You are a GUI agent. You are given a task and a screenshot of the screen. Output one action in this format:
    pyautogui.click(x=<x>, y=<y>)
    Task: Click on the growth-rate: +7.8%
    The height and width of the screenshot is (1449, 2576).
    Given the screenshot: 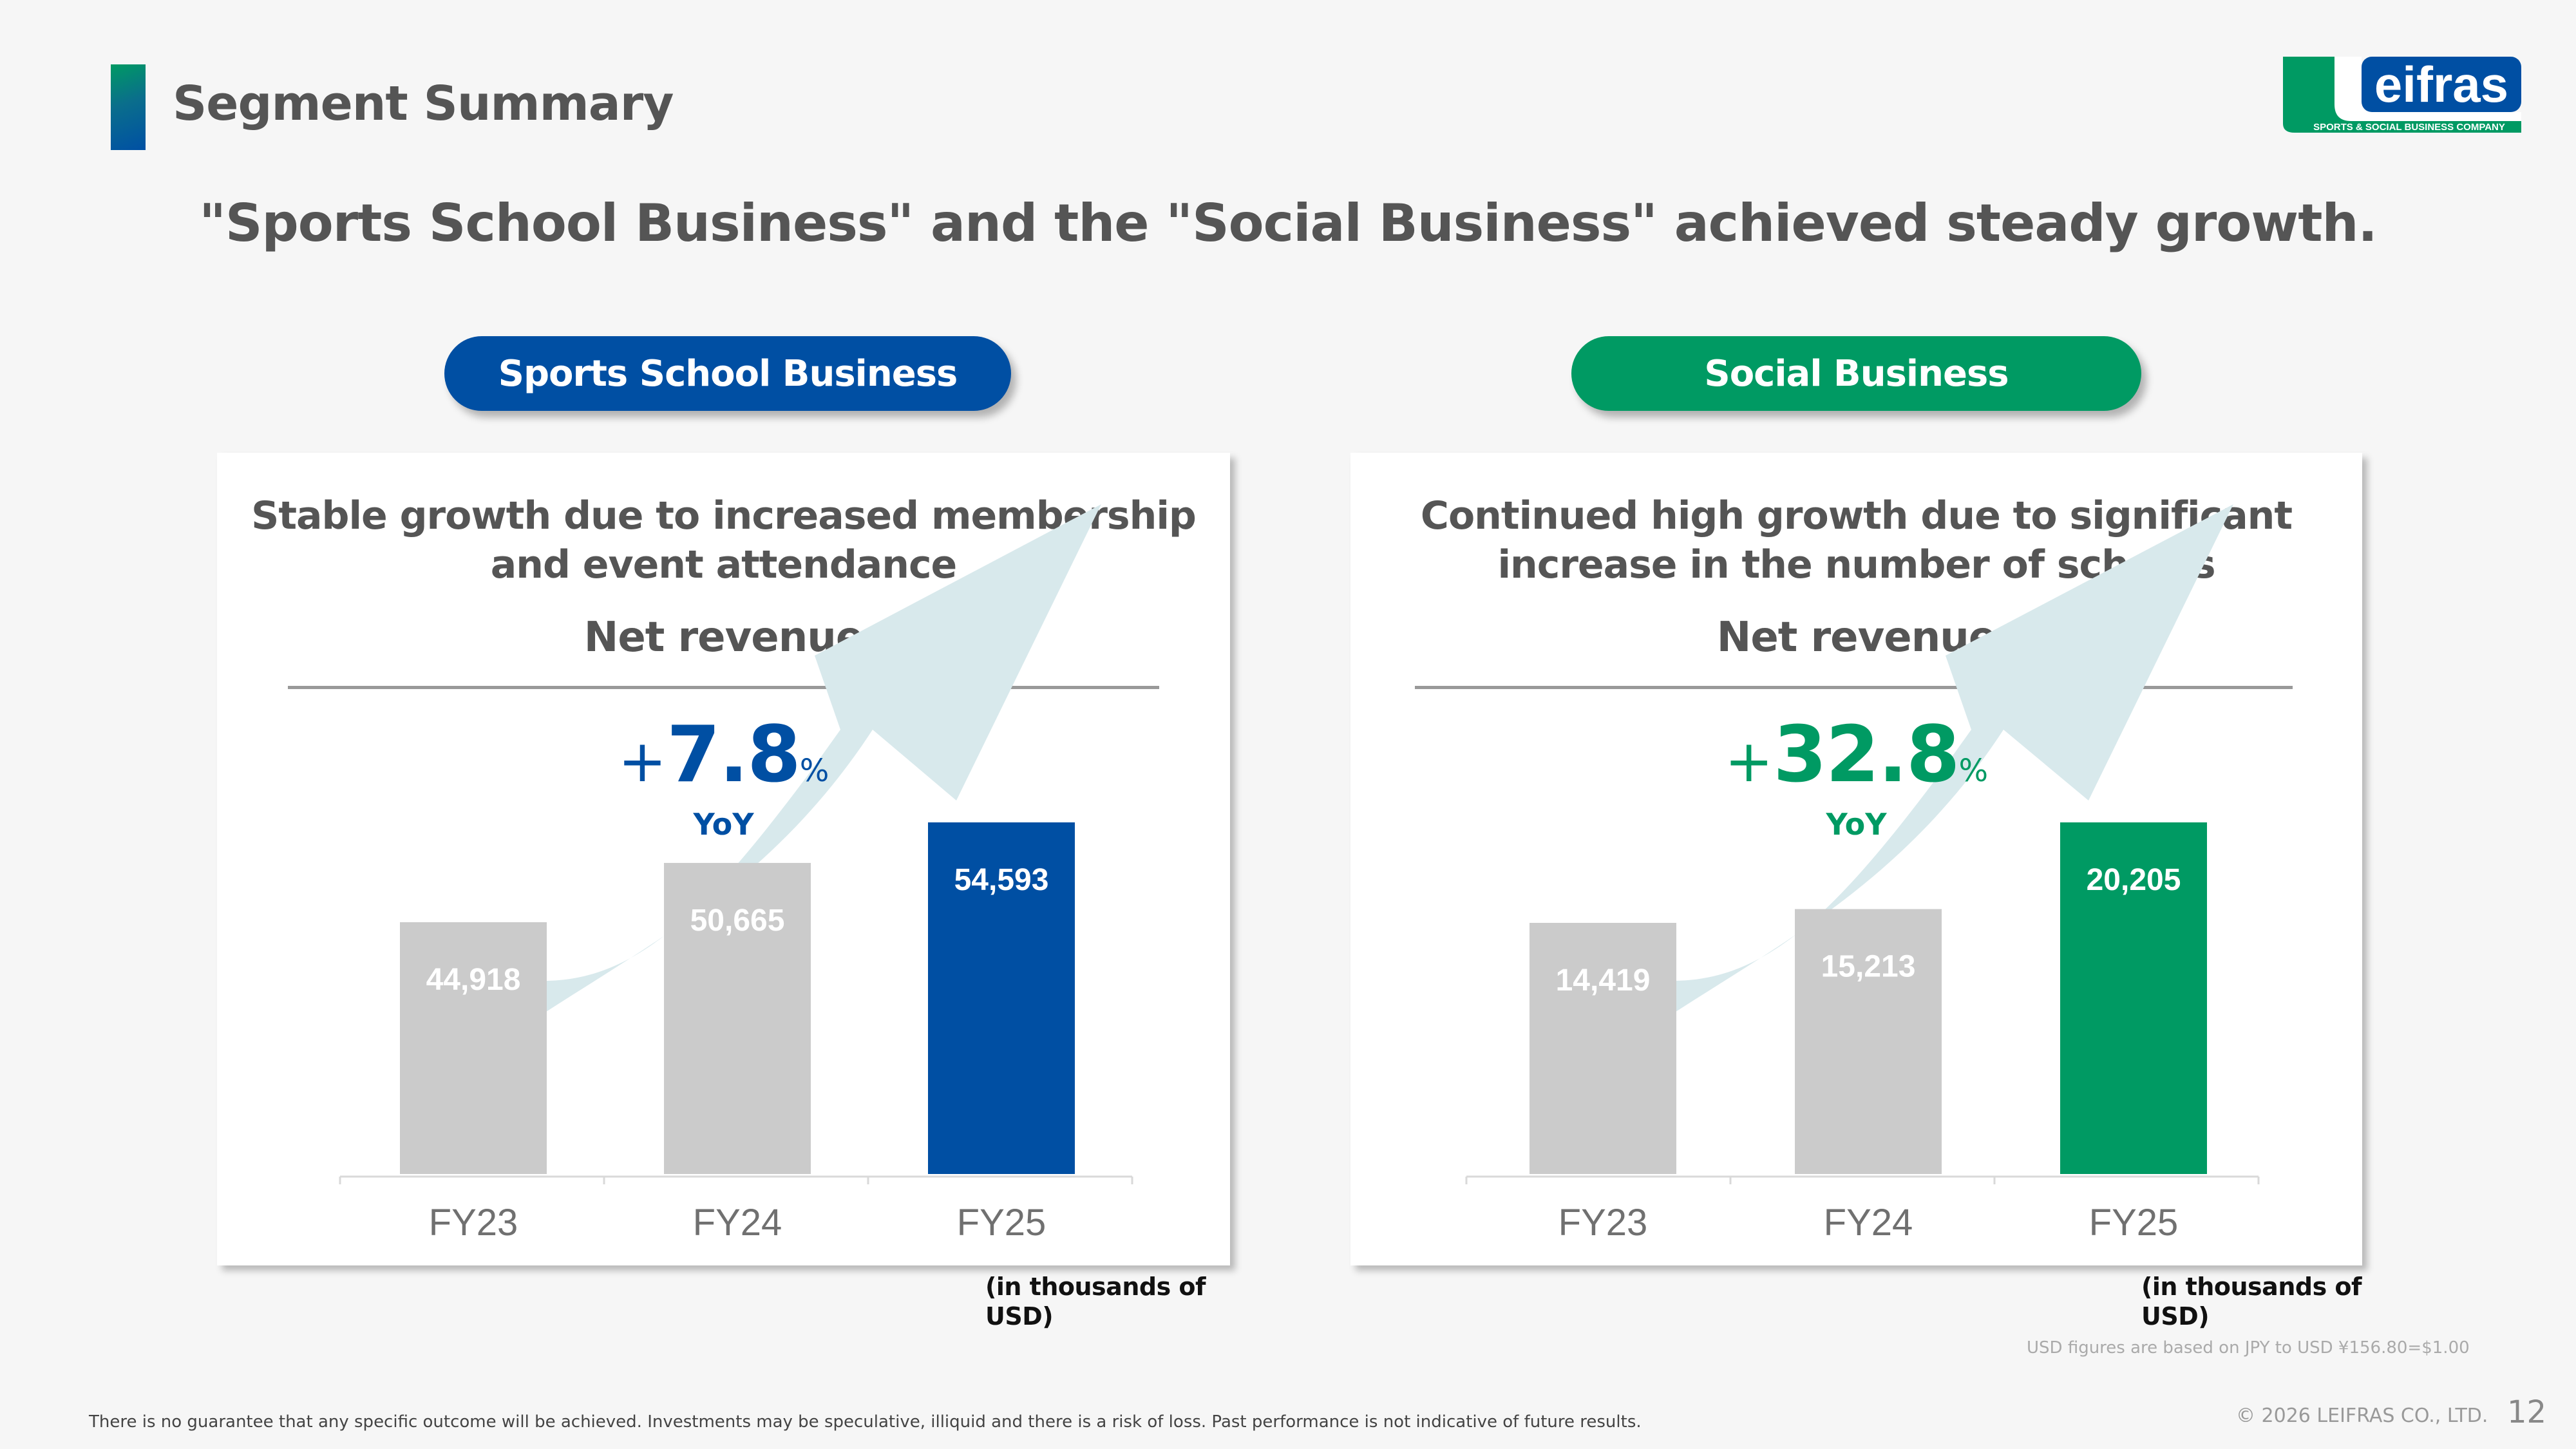 What is the action you would take?
    pyautogui.click(x=723, y=755)
    